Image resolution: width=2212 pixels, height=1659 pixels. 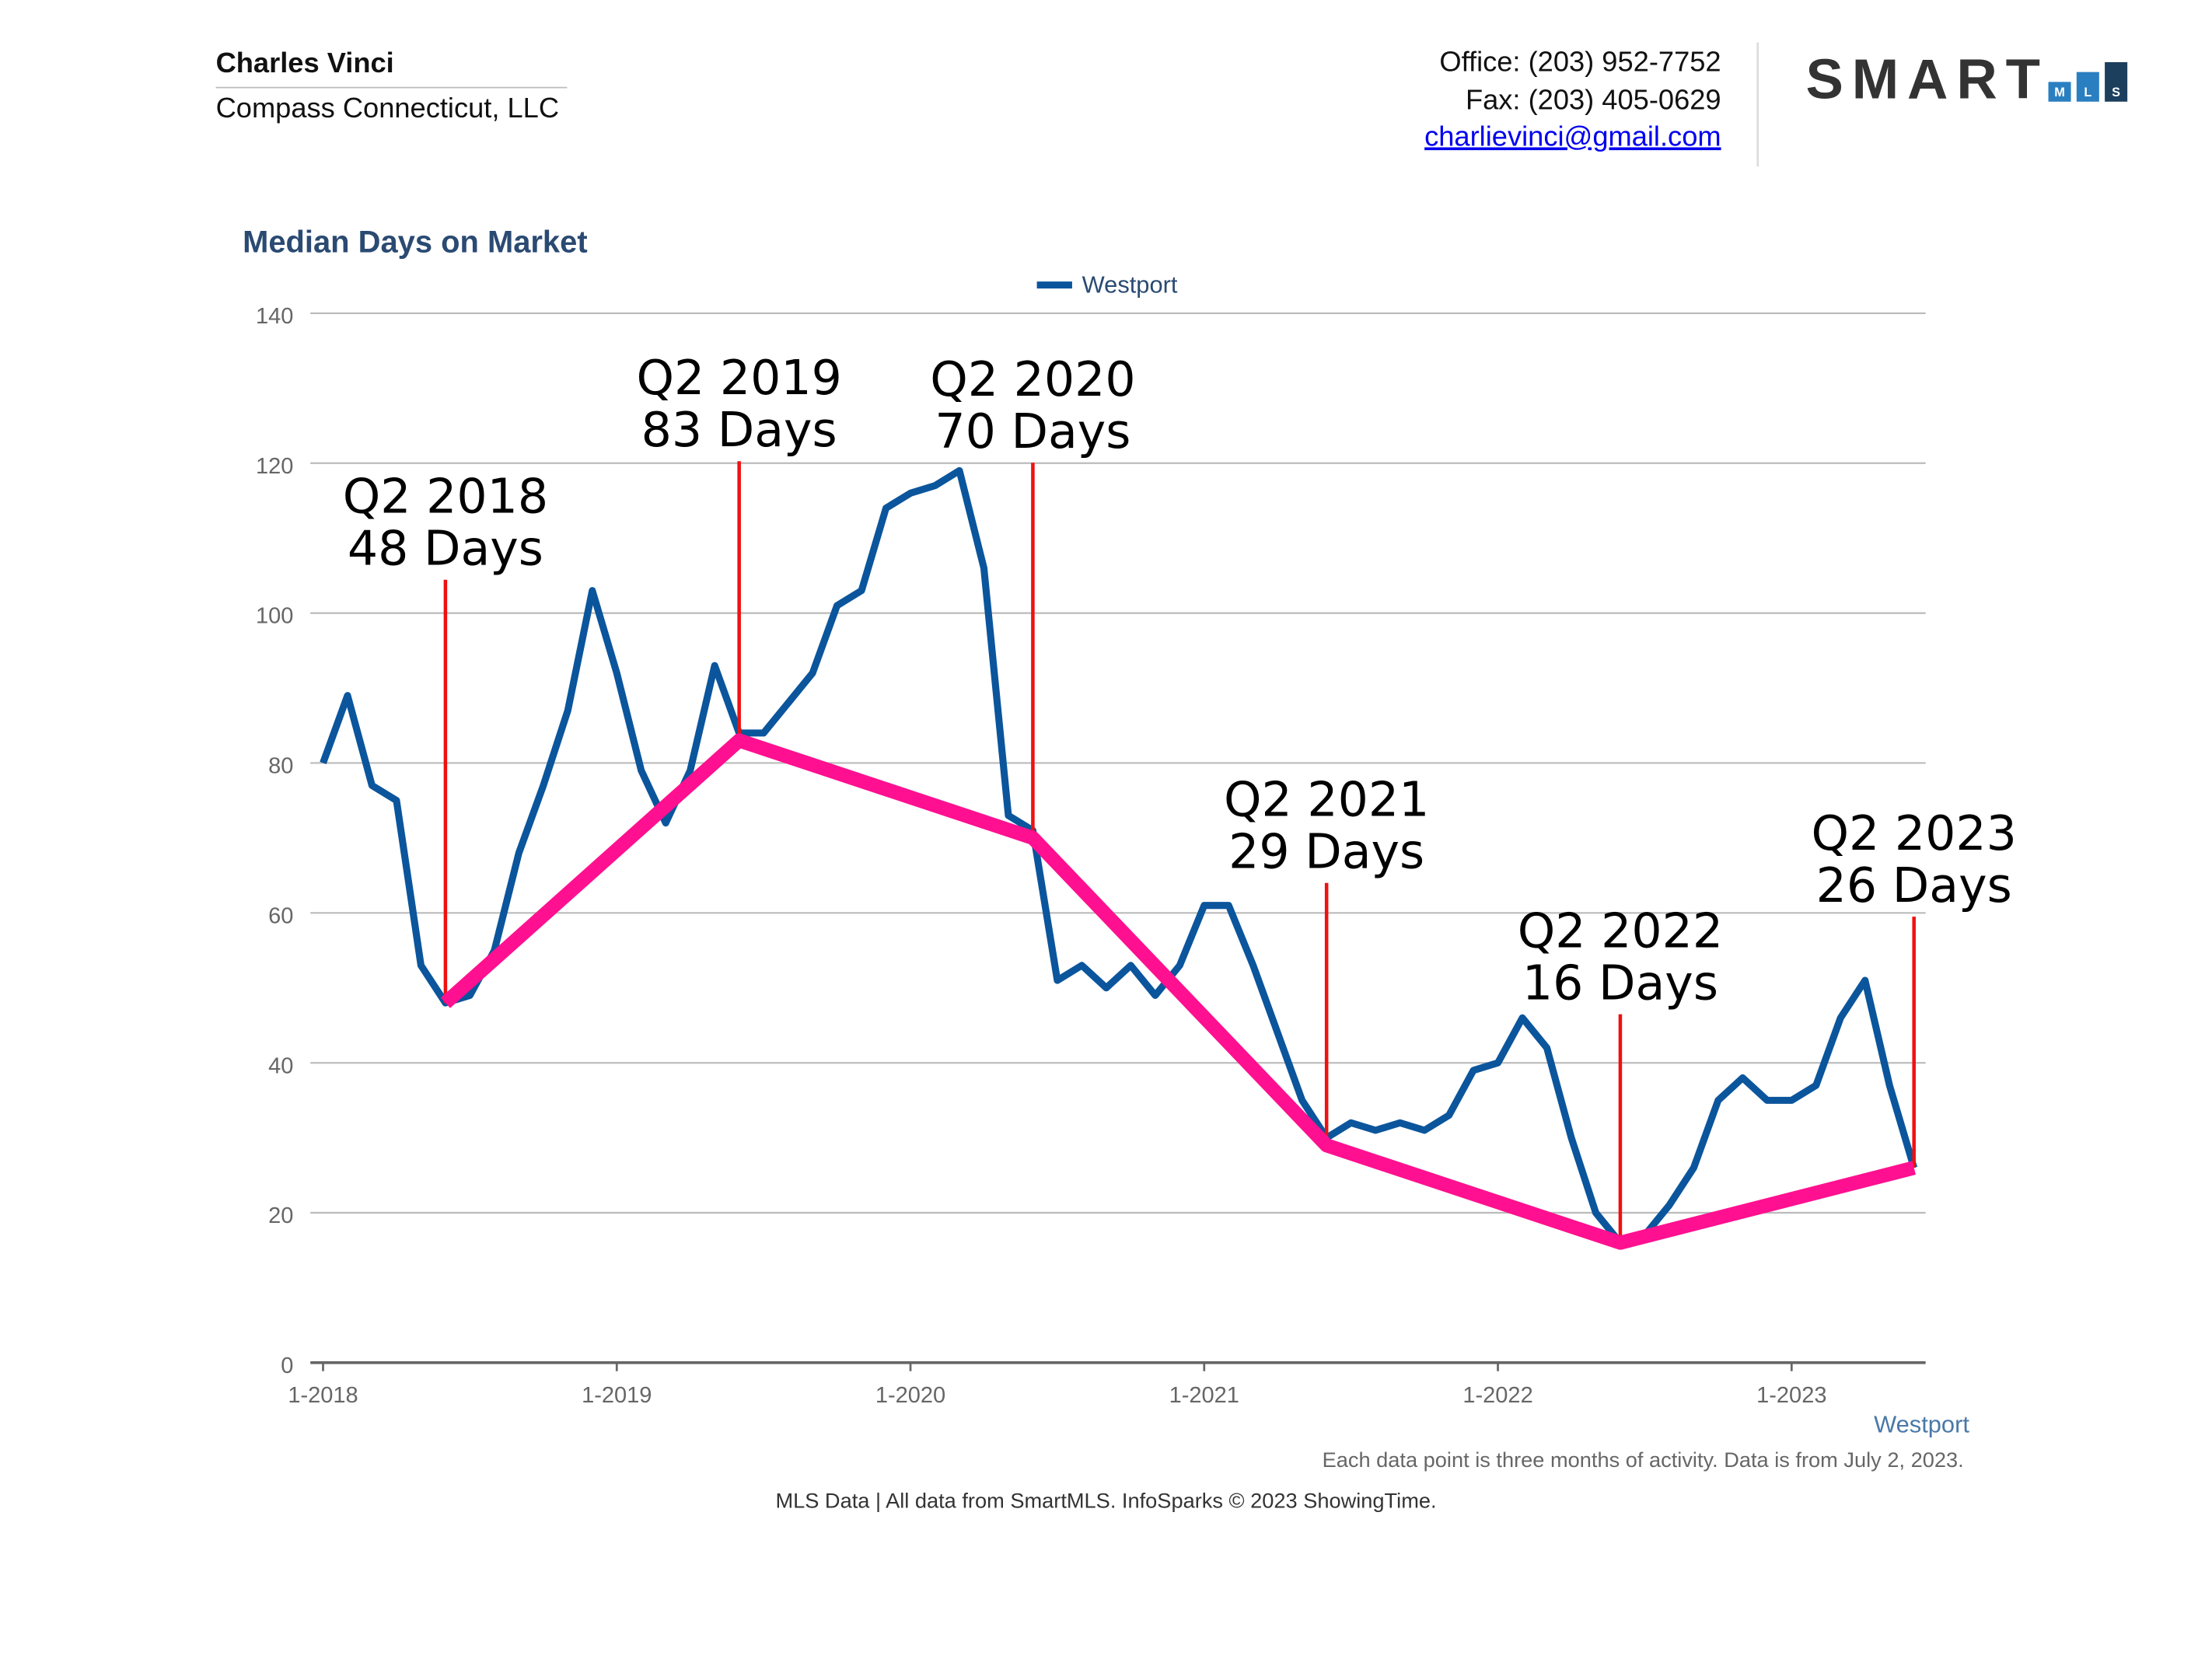 What do you see at coordinates (1593, 99) in the screenshot?
I see `fax: Fax: (203) 405-0629` at bounding box center [1593, 99].